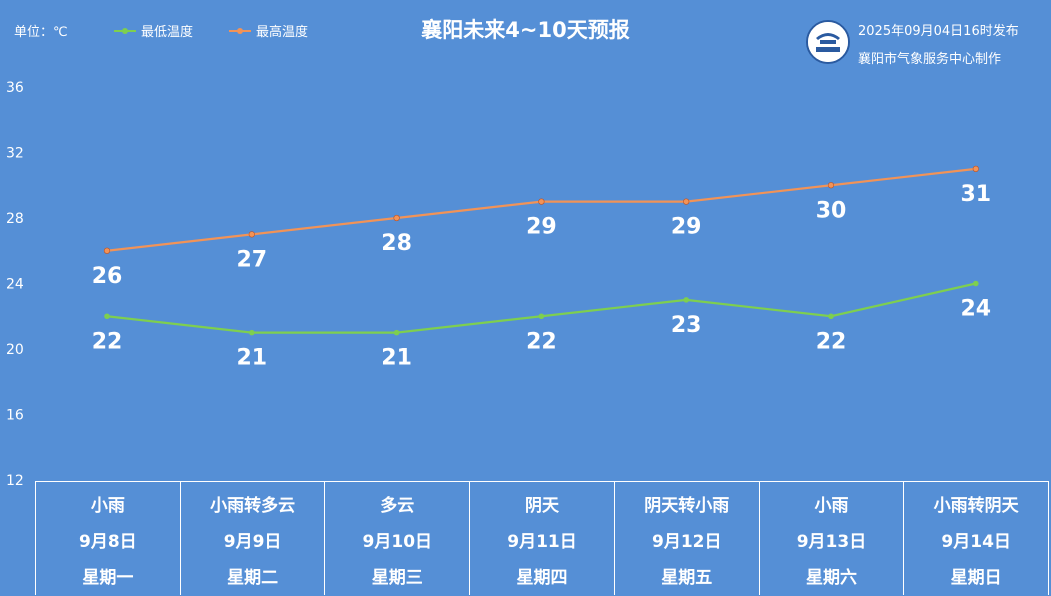 The width and height of the screenshot is (1051, 596). I want to click on forecast-day-column: 小雨 9月8日星期一, so click(108, 538).